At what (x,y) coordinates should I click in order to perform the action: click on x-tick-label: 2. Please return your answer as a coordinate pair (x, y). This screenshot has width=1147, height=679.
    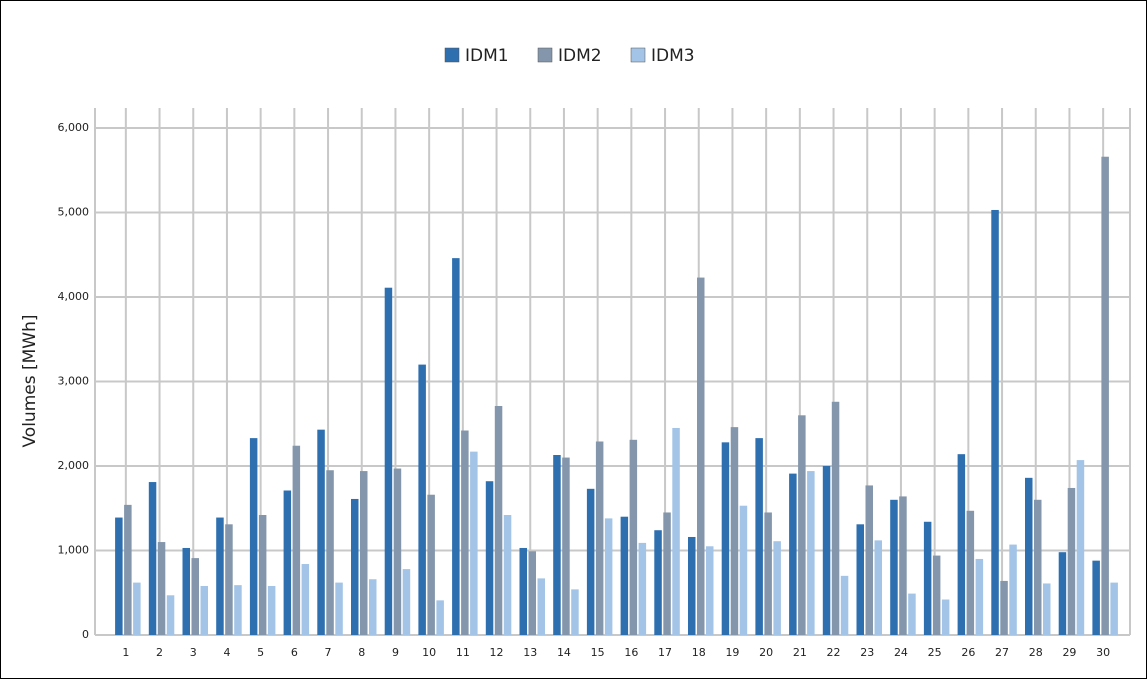
    Looking at the image, I should click on (159, 652).